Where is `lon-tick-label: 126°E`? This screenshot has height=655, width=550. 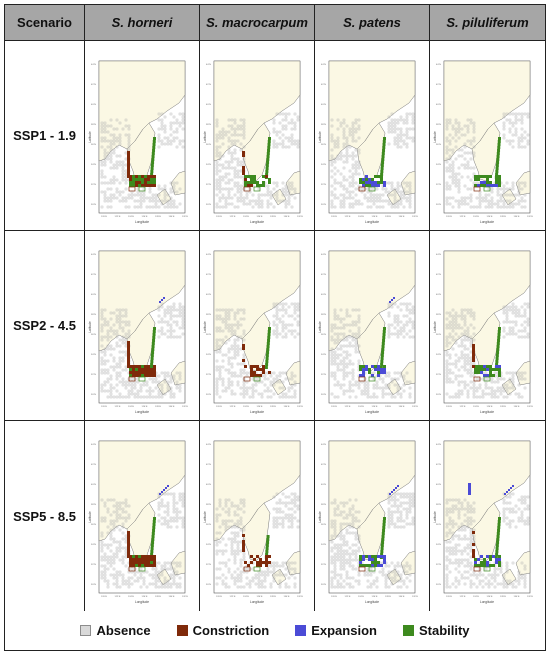 lon-tick-label: 126°E is located at coordinates (260, 407).